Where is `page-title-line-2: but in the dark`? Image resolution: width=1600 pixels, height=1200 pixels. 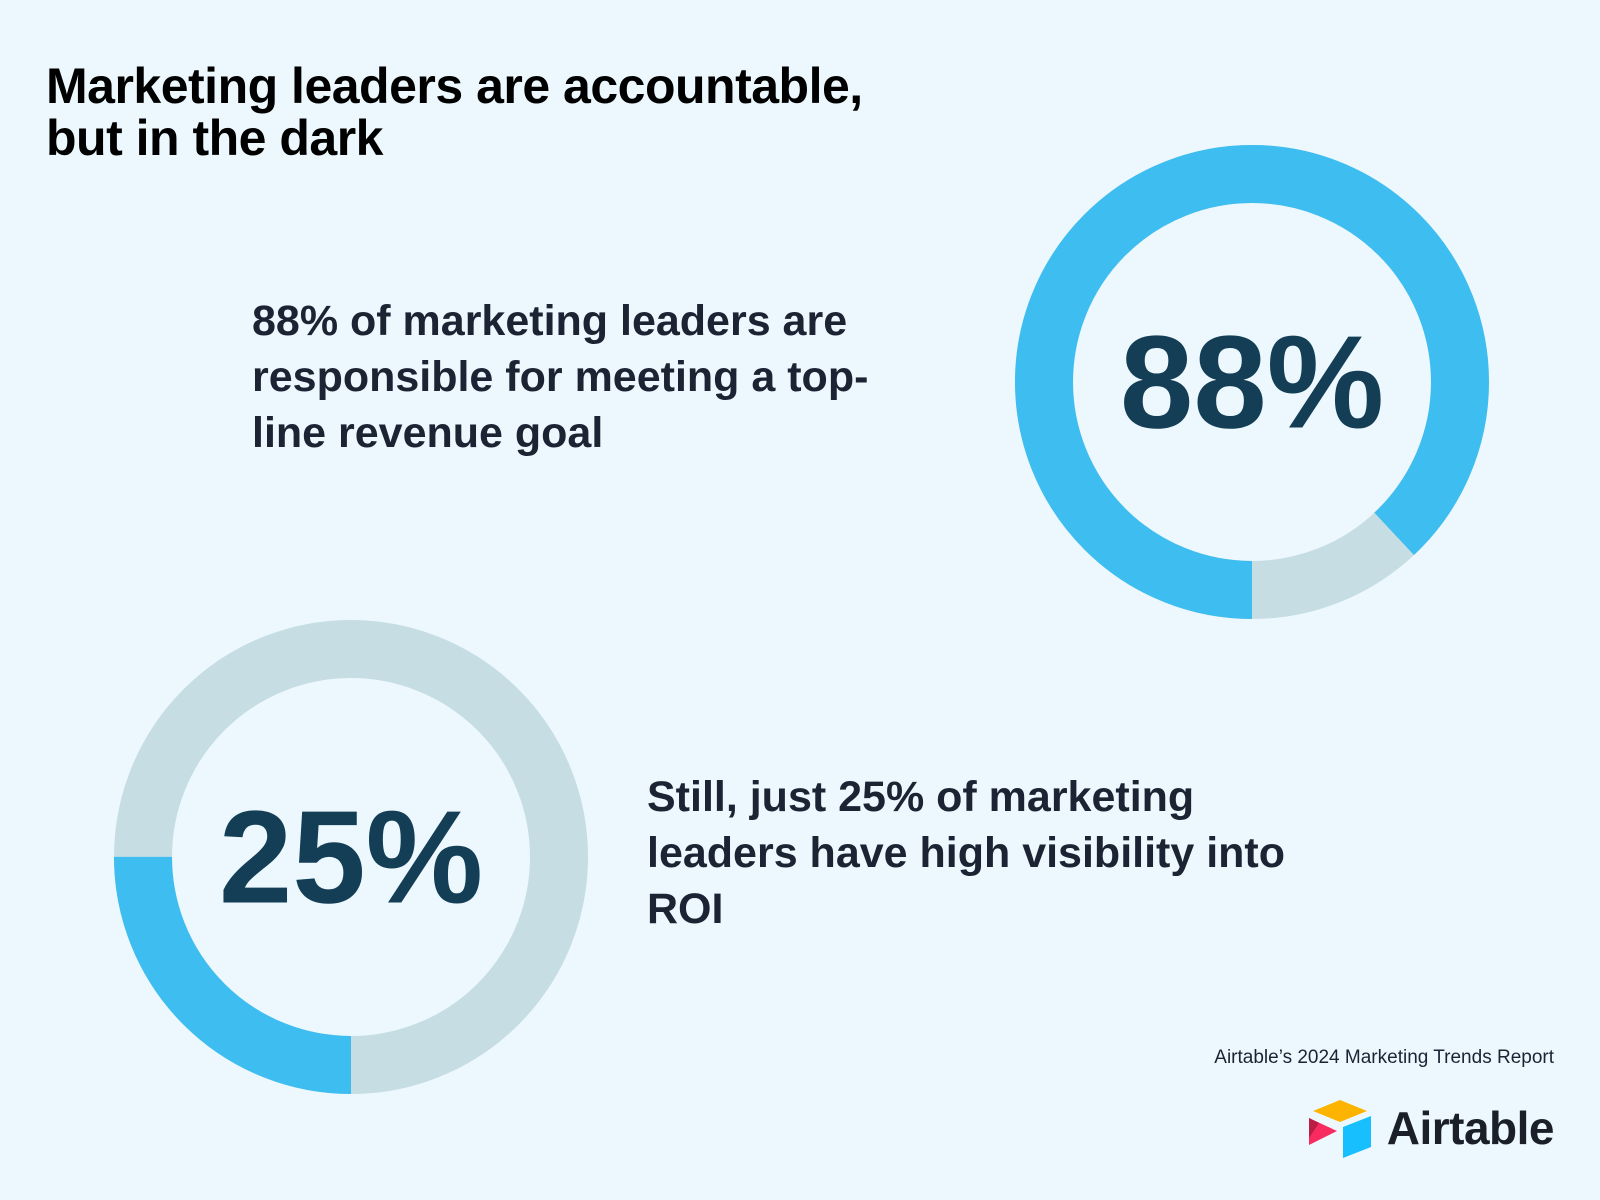
page-title-line-2: but in the dark is located at coordinates (214, 138).